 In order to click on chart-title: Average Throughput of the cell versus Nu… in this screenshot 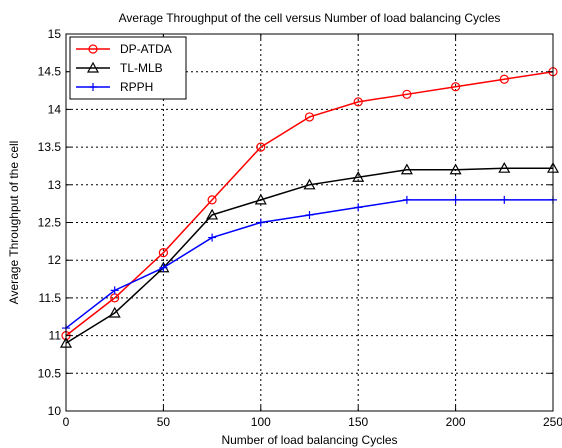, I will do `click(310, 18)`.